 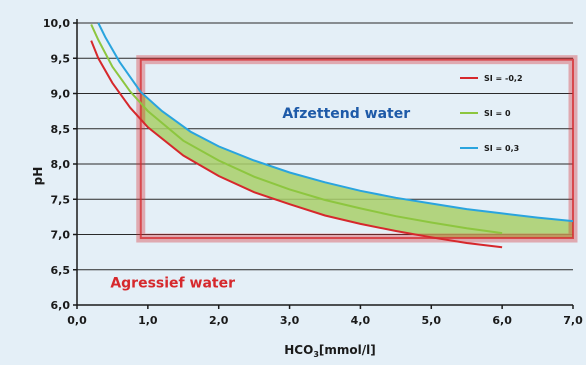 I want to click on y-tick-label: 9,0, so click(x=61, y=94).